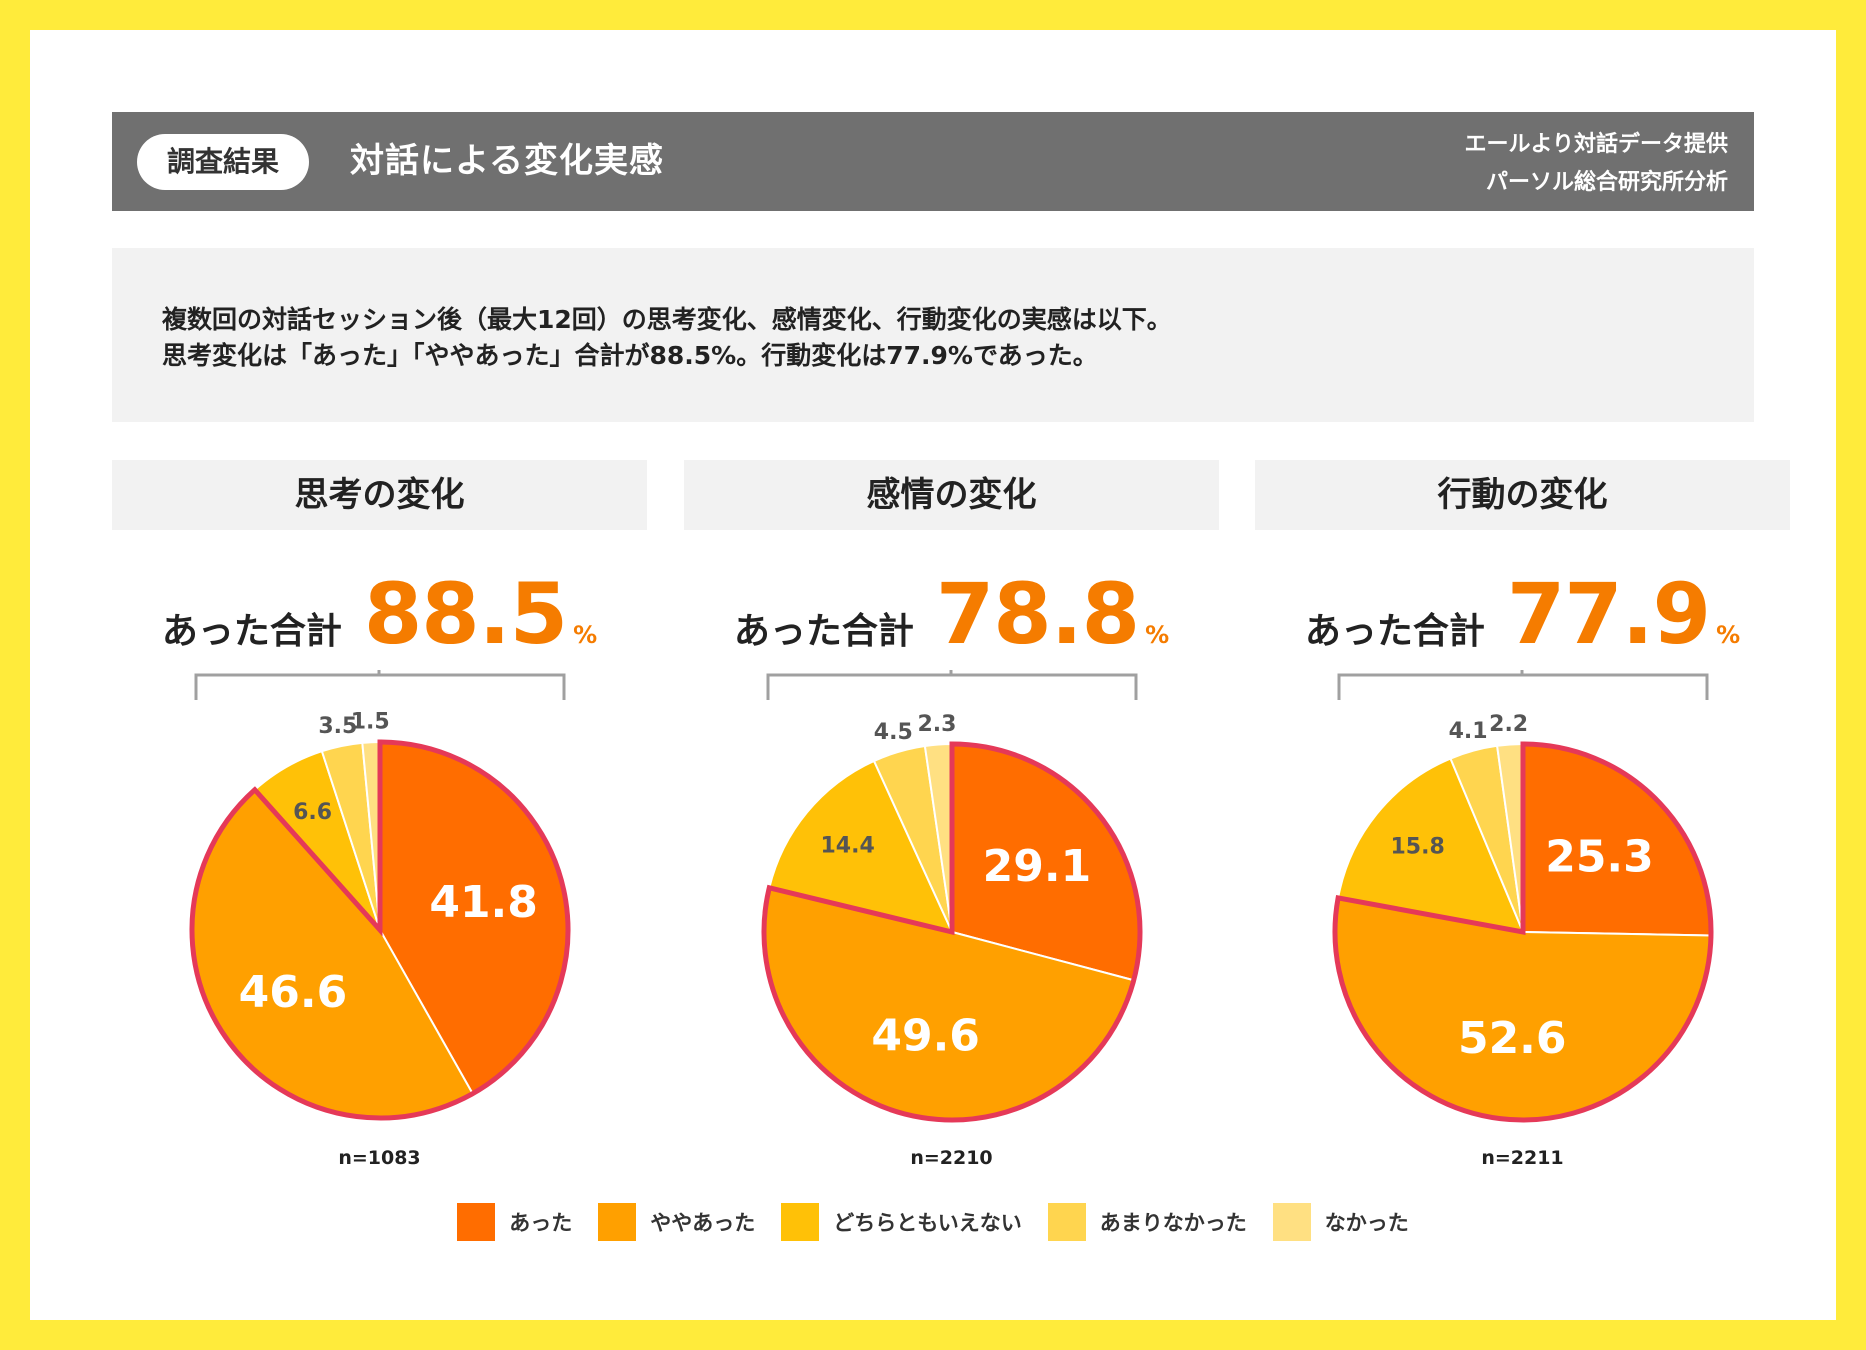 Image resolution: width=1866 pixels, height=1350 pixels. I want to click on slice-value-label: 2.3, so click(936, 724).